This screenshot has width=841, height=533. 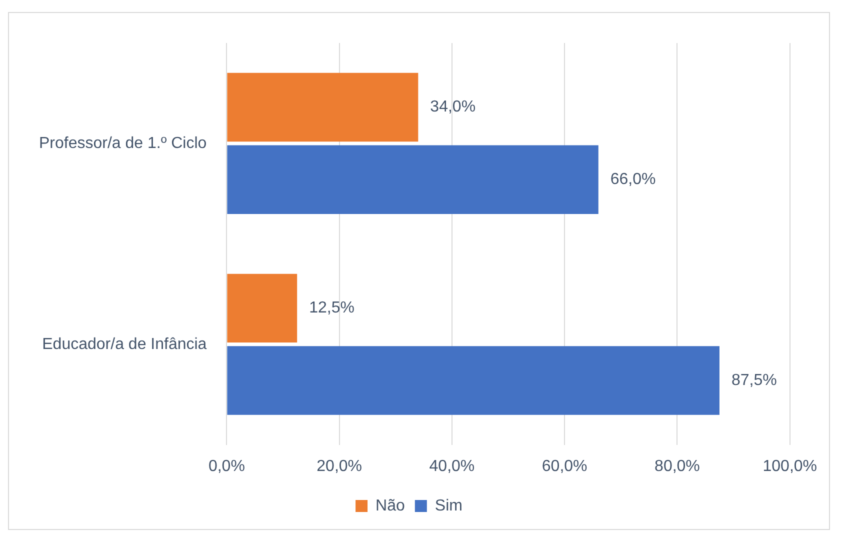 I want to click on x-tick-label: 0,0%, so click(x=226, y=466).